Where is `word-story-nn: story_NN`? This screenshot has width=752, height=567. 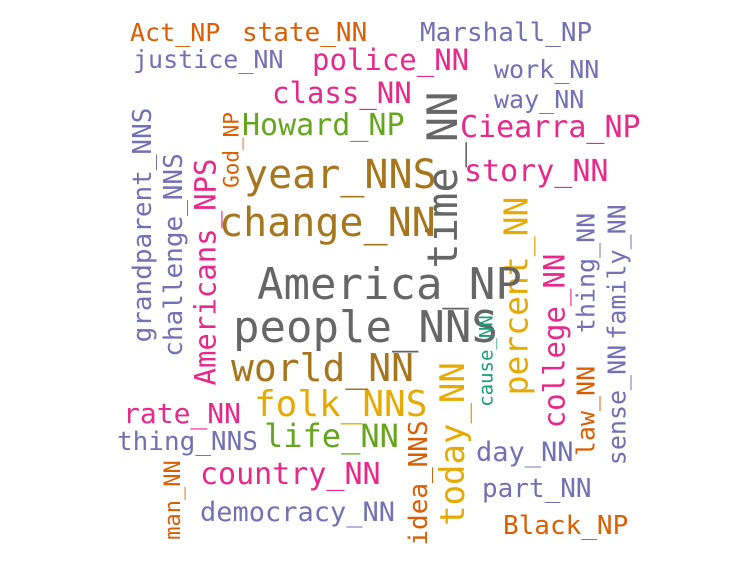 word-story-nn: story_NN is located at coordinates (536, 171).